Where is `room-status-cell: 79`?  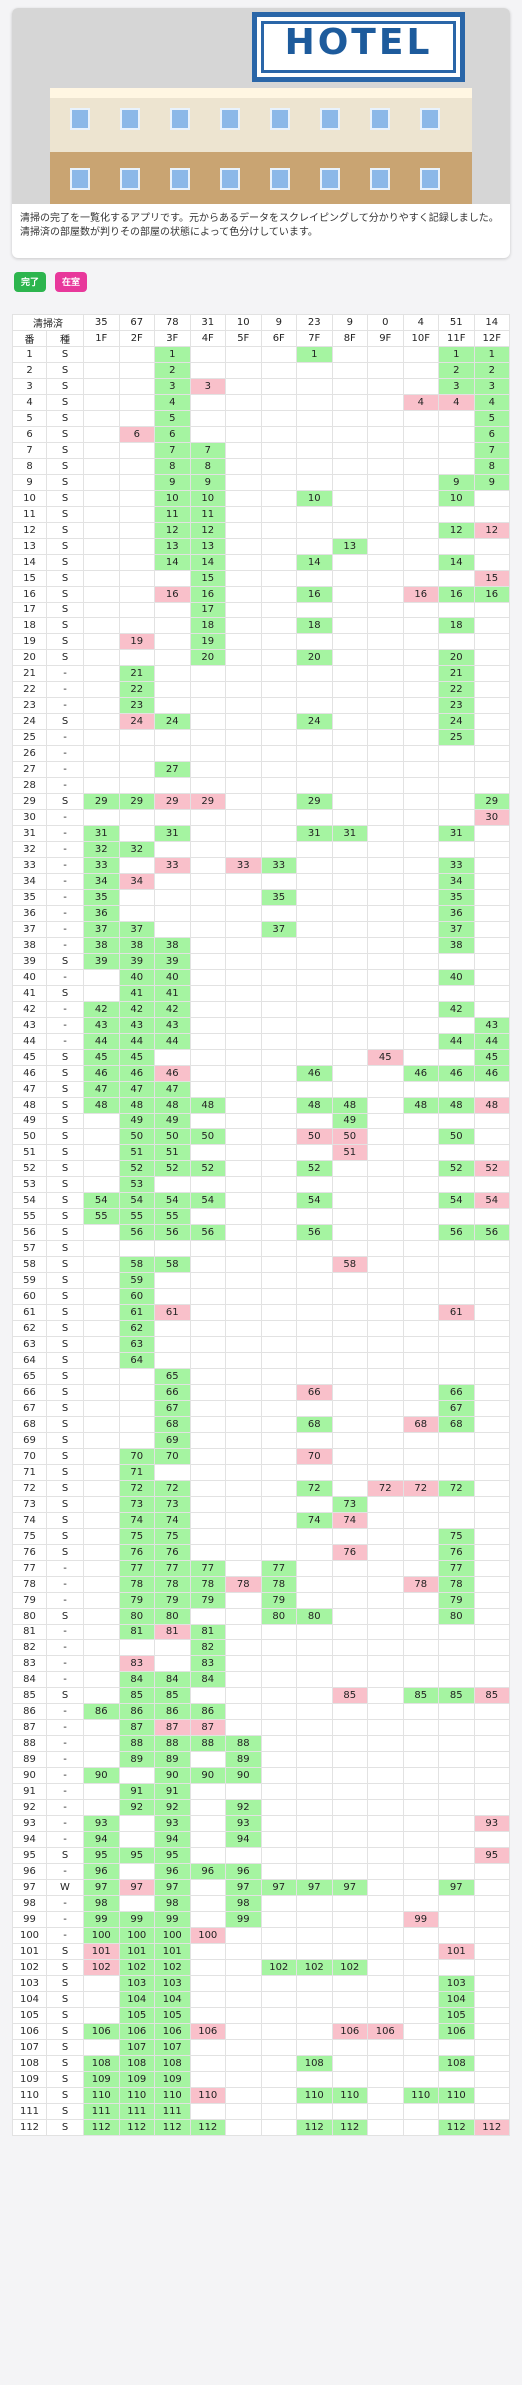 room-status-cell: 79 is located at coordinates (136, 1600).